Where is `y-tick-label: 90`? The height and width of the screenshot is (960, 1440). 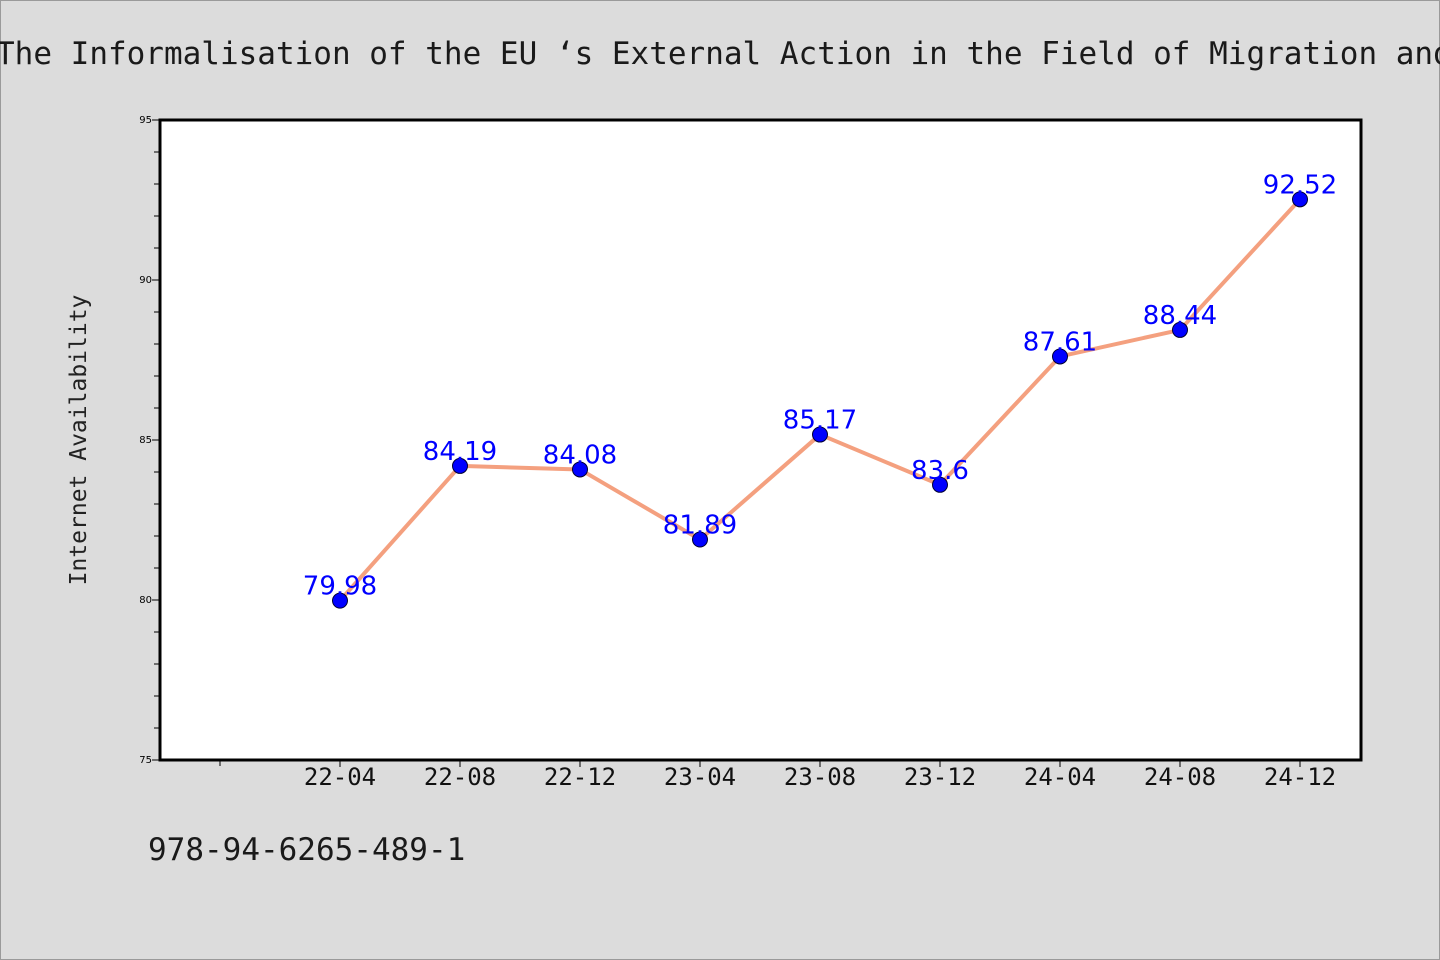 y-tick-label: 90 is located at coordinates (145, 280).